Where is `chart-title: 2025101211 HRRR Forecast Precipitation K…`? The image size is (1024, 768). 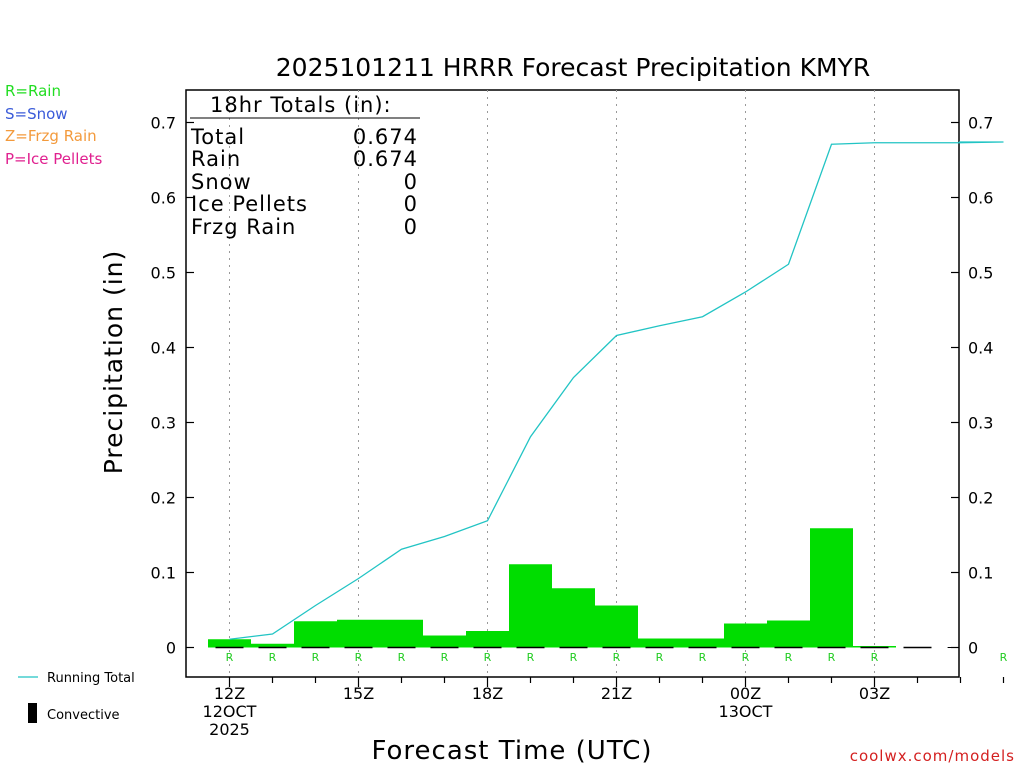
chart-title: 2025101211 HRRR Forecast Precipitation K… is located at coordinates (573, 67).